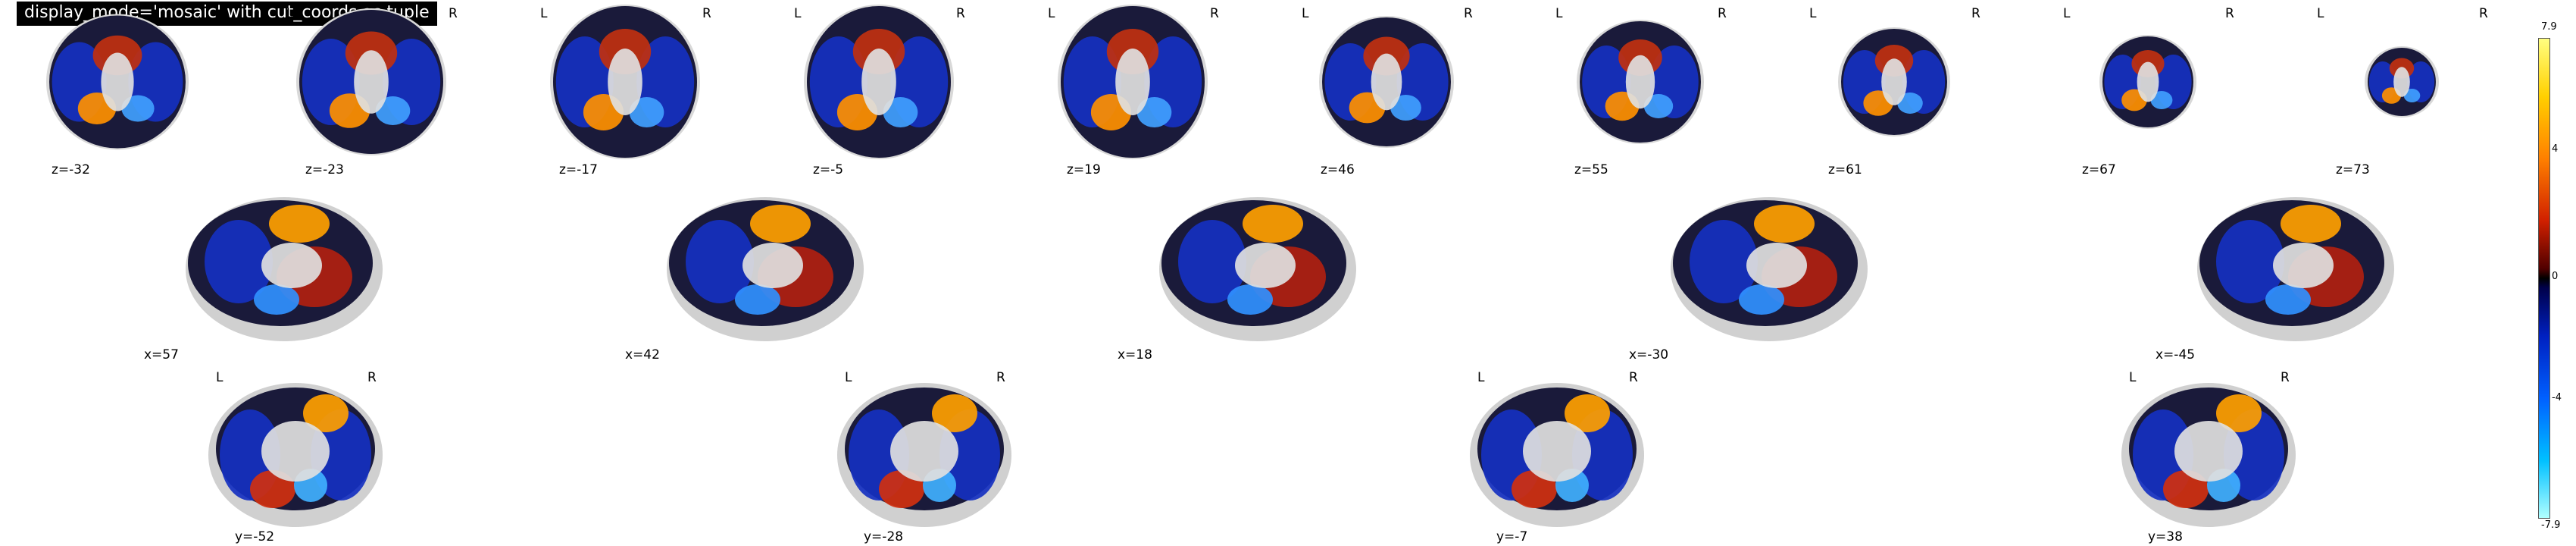 This screenshot has height=546, width=2576. Describe the element at coordinates (2551, 525) in the screenshot. I see `colorbar-tick-min: -7.9` at that location.